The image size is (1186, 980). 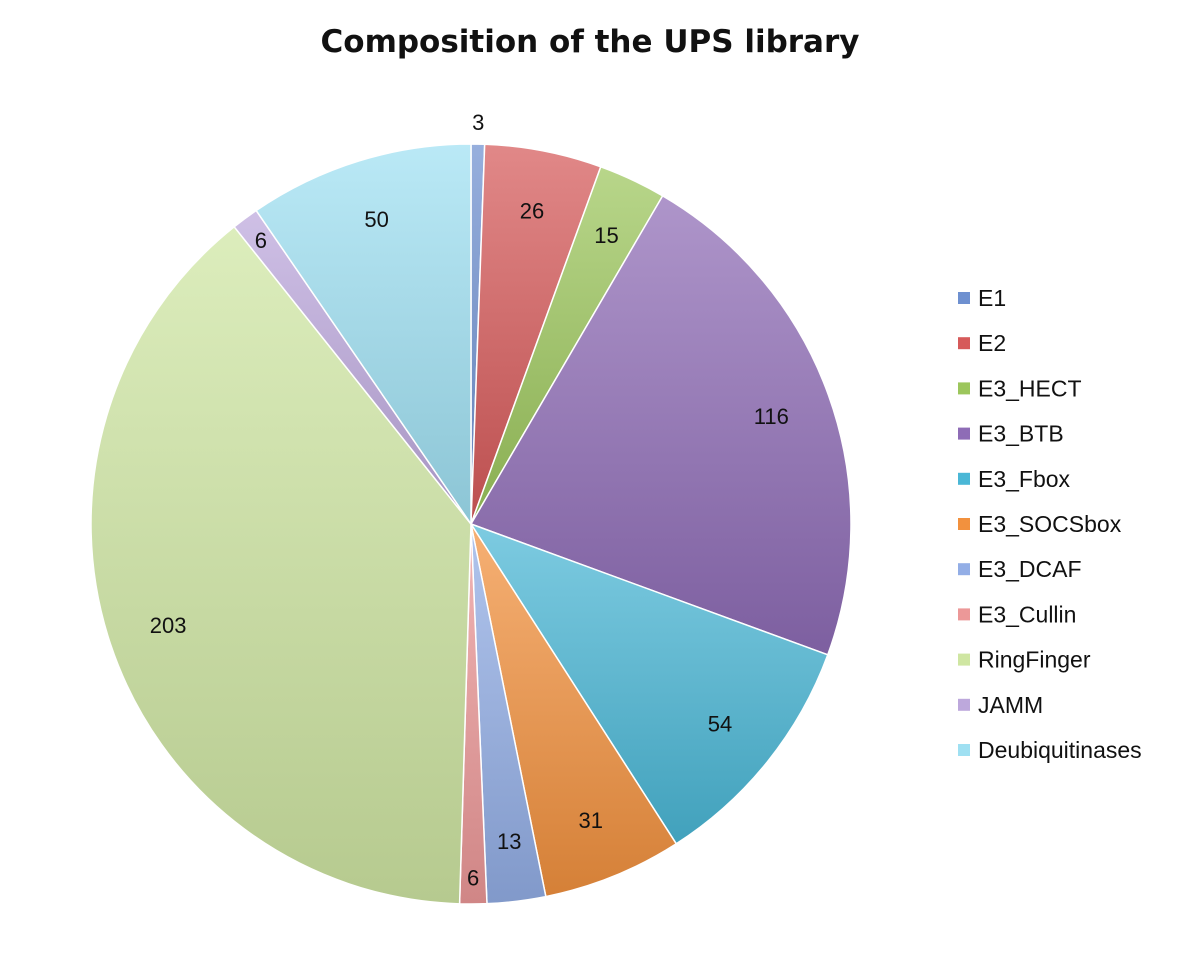 I want to click on legend-item-e3-cullin: E3_Cullin, so click(x=1017, y=614).